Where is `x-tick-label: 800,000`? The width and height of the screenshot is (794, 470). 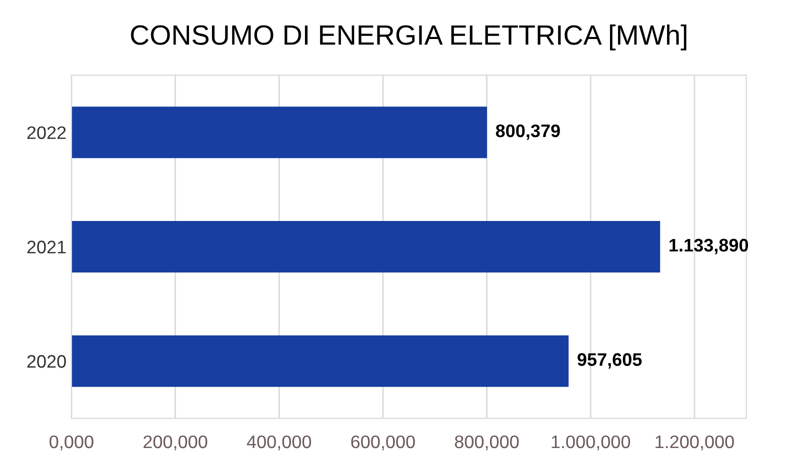 x-tick-label: 800,000 is located at coordinates (486, 442).